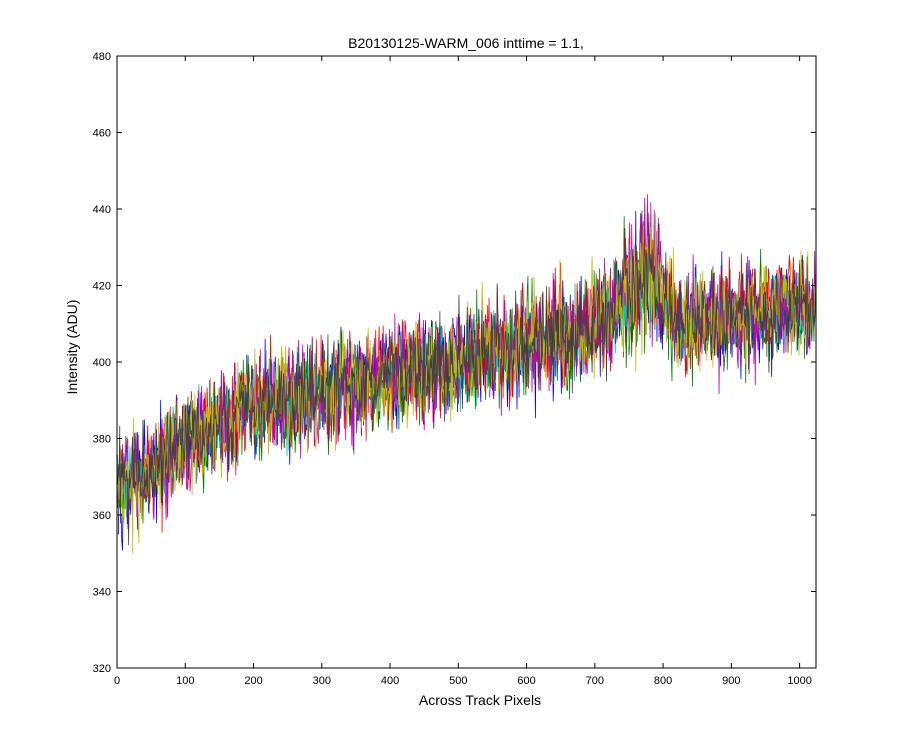 The width and height of the screenshot is (900, 750). Describe the element at coordinates (731, 681) in the screenshot. I see `x-tick-label: 900` at that location.